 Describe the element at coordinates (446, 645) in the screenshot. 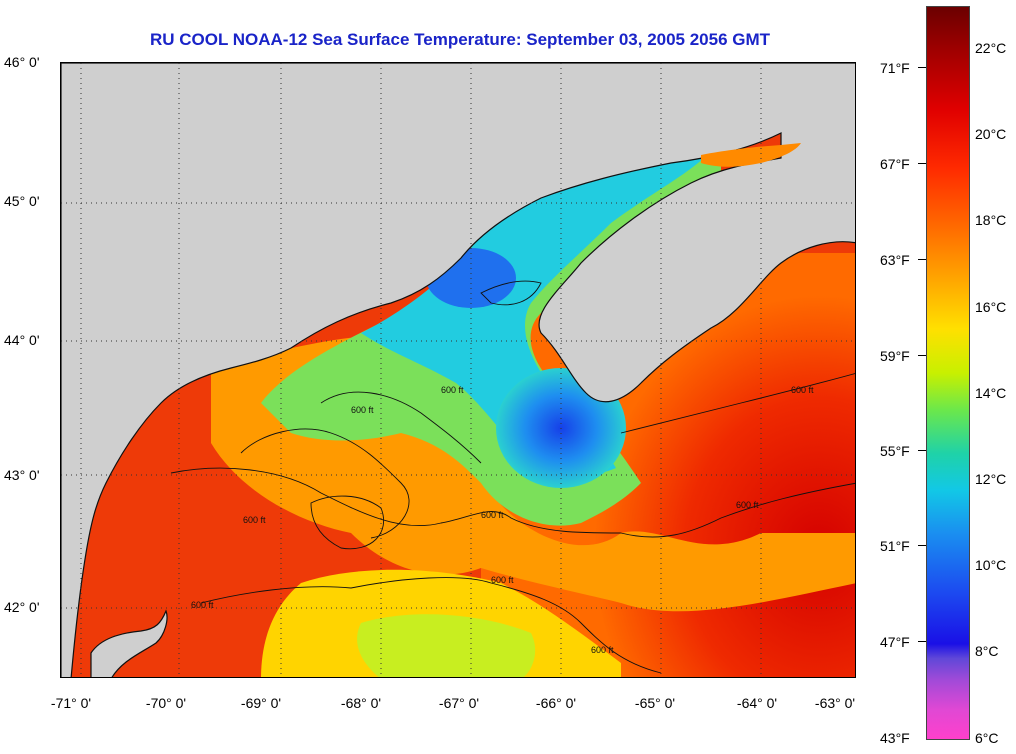

I see `green-south-patch` at that location.